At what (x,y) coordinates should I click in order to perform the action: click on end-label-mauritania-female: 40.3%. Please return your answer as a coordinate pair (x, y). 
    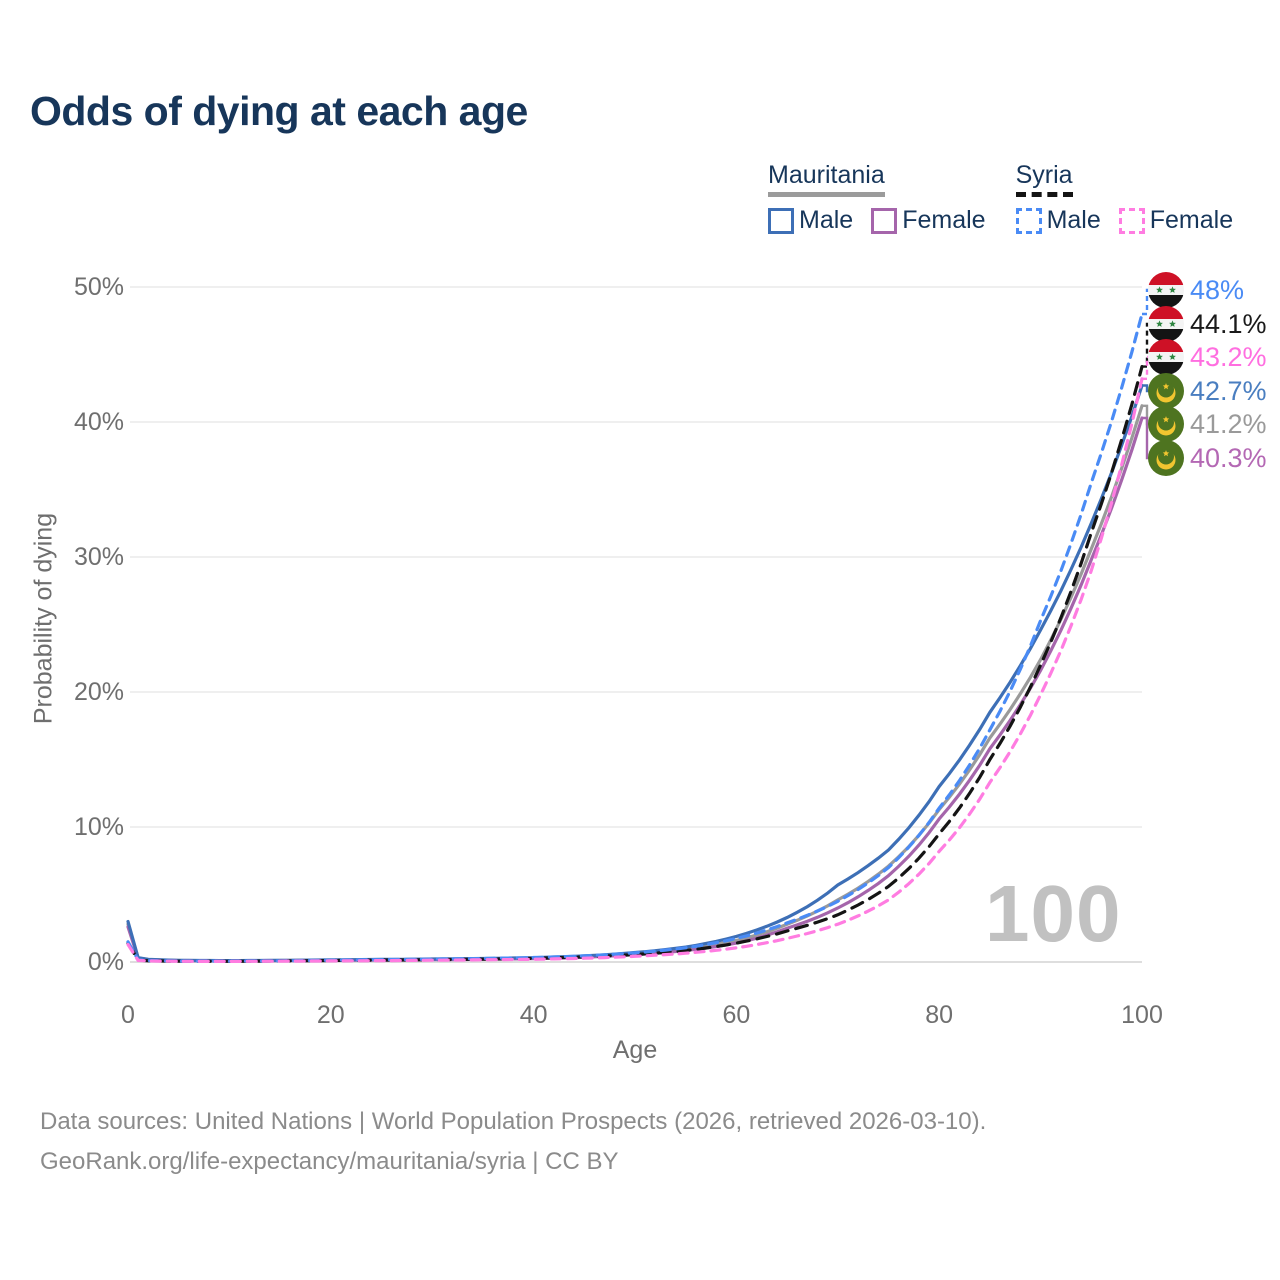
    Looking at the image, I should click on (1207, 458).